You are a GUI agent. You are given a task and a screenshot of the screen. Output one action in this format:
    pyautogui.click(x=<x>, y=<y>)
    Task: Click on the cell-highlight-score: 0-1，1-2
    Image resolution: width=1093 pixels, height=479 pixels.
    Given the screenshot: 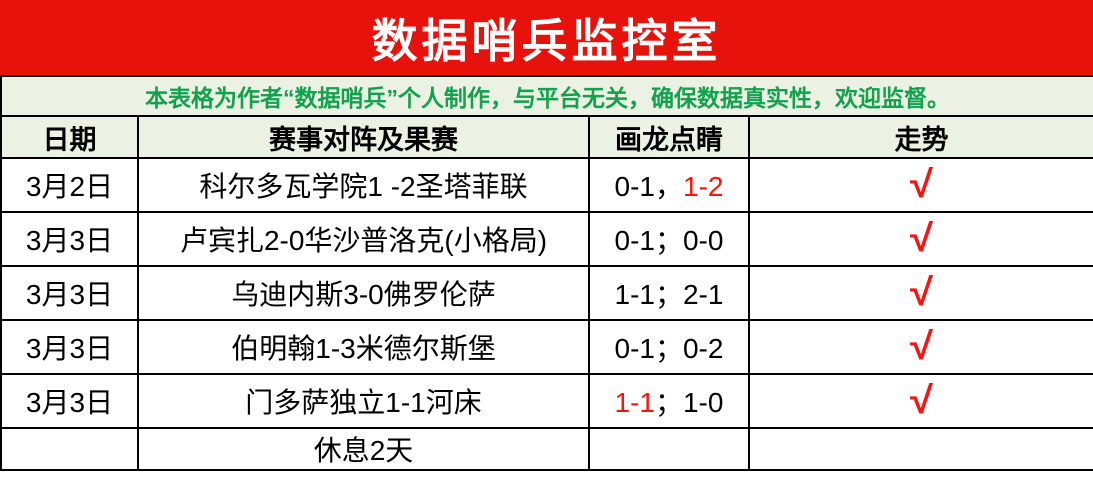 What is the action you would take?
    pyautogui.click(x=669, y=185)
    